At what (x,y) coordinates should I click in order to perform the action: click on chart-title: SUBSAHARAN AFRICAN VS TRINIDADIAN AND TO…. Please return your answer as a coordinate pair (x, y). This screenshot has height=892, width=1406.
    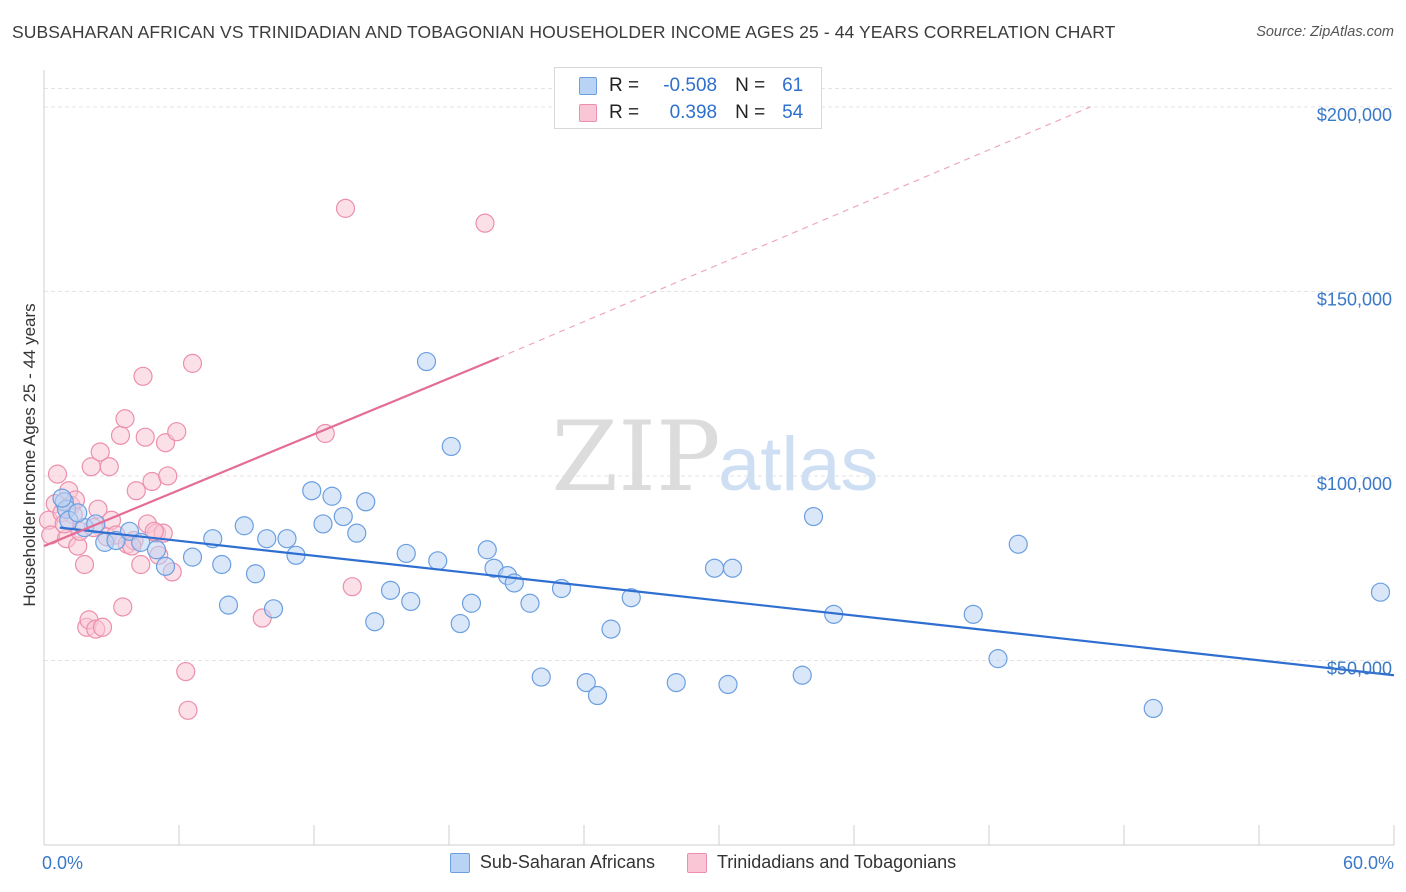
    Looking at the image, I should click on (564, 32).